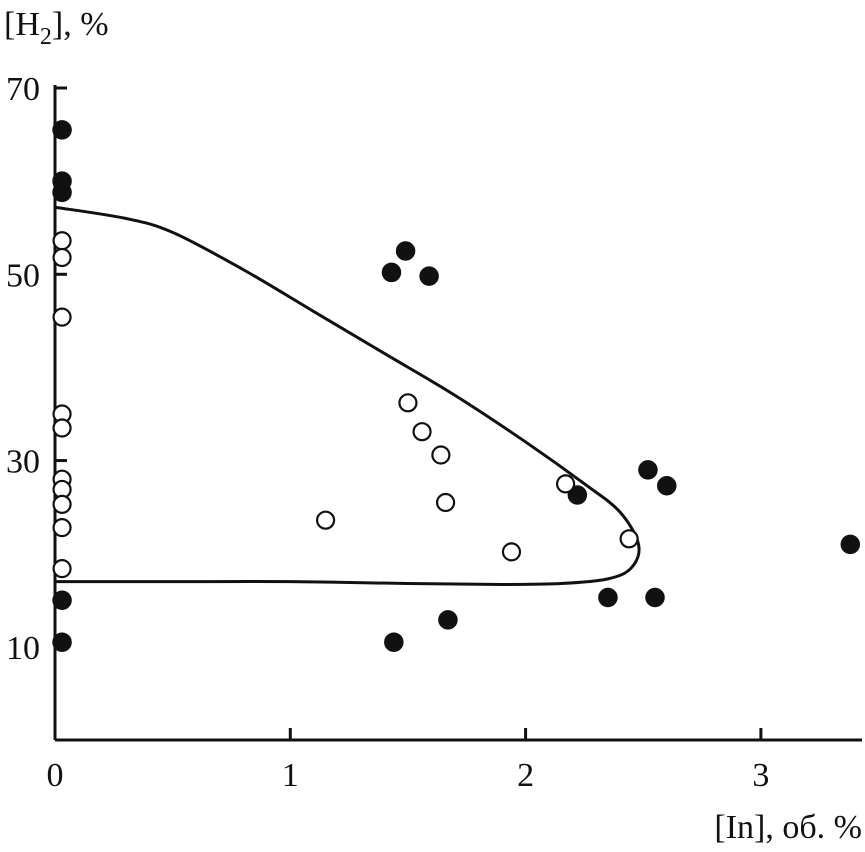  Describe the element at coordinates (80, 24) in the screenshot. I see `y-axis-title-rest: ], %` at that location.